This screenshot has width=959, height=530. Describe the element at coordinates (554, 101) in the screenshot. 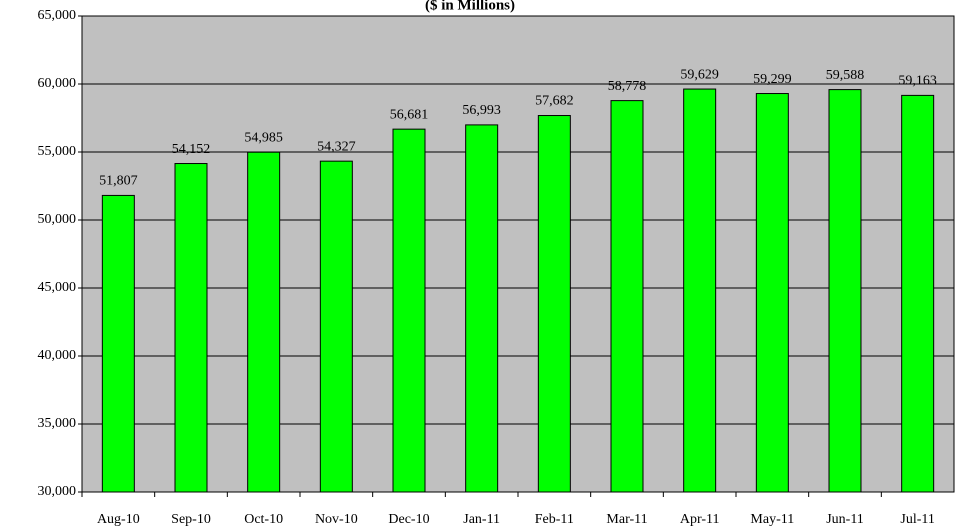

I see `data-label: 57,682` at that location.